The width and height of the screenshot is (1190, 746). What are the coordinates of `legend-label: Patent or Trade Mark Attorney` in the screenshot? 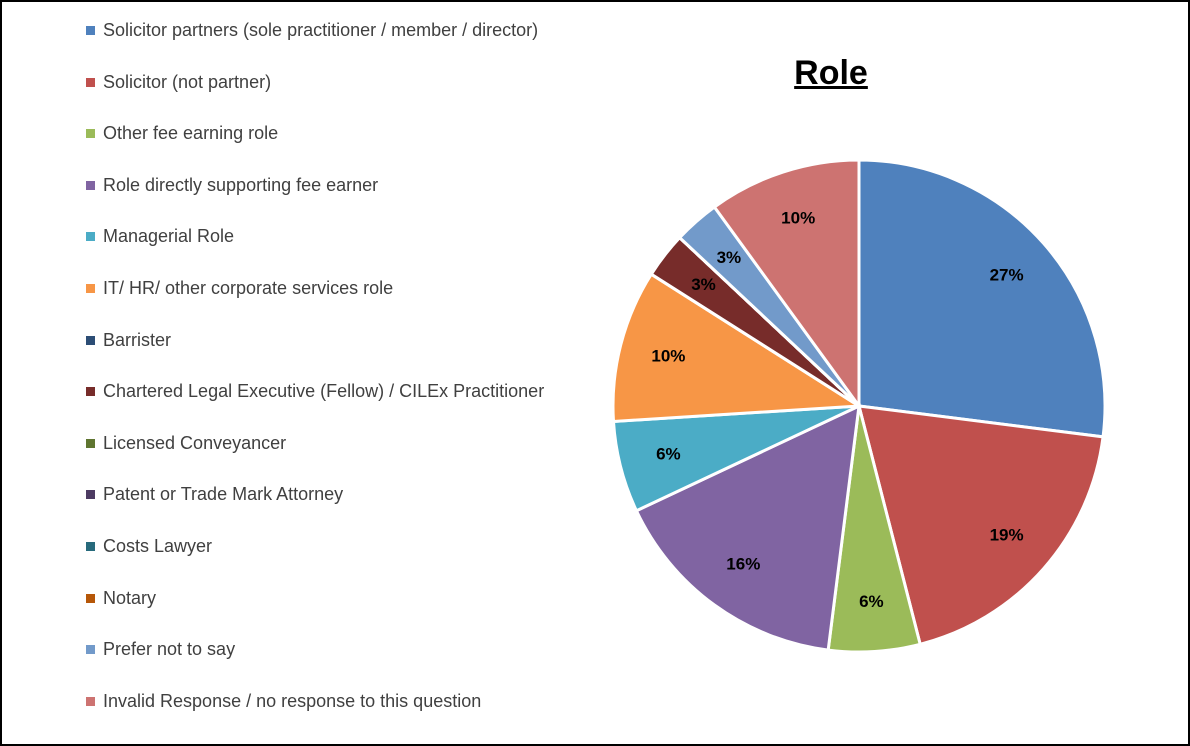 It's located at (223, 494).